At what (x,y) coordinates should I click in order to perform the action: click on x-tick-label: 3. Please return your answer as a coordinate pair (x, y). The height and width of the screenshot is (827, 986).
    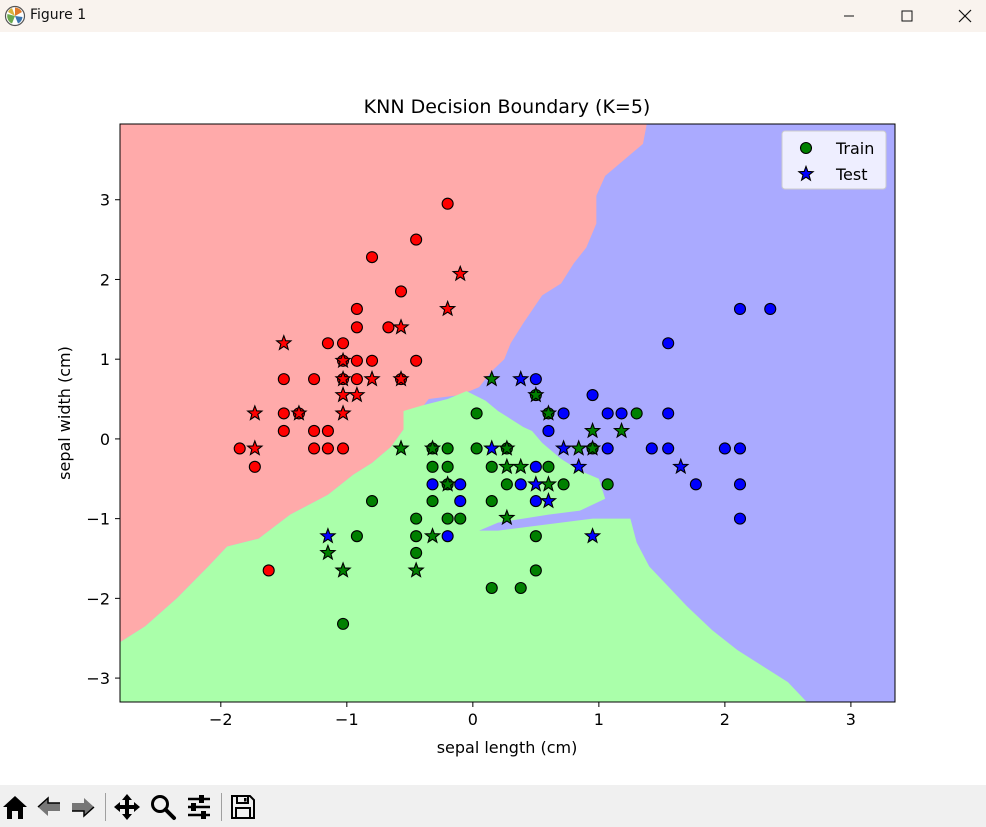
    Looking at the image, I should click on (851, 719).